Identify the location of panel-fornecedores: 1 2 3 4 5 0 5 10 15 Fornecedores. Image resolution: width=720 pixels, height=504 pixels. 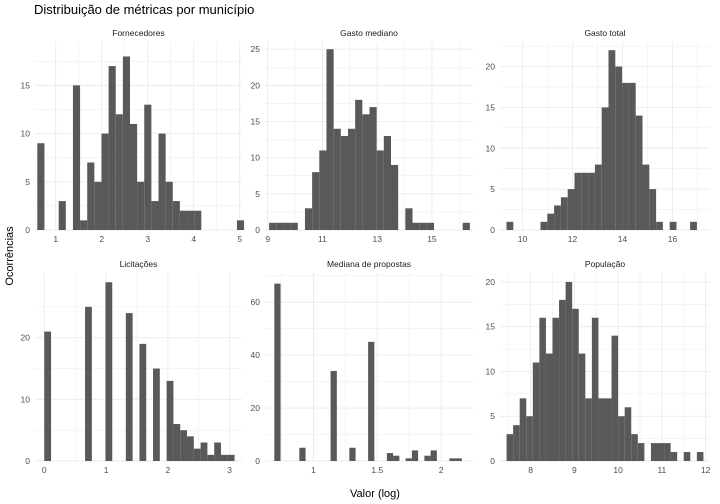
(133, 136).